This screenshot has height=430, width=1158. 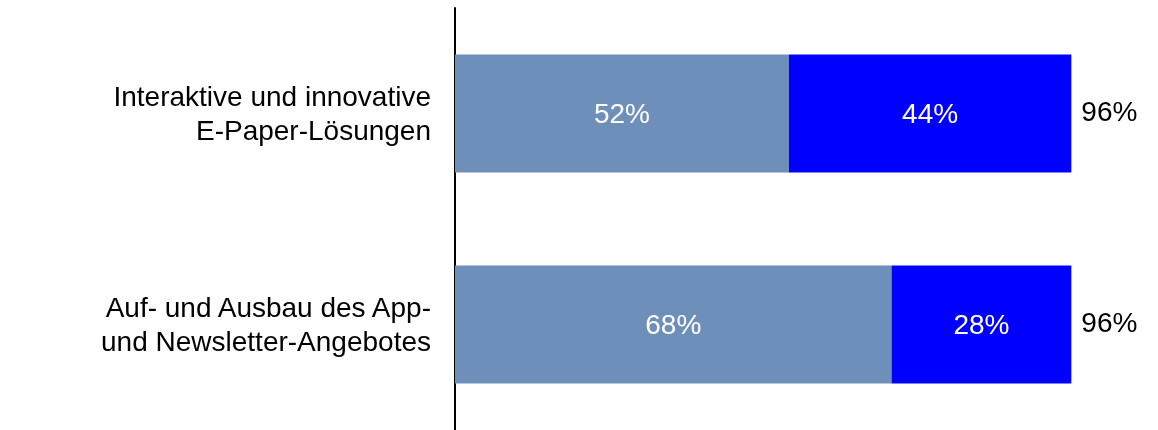 I want to click on data-label: 52%, so click(x=621, y=113).